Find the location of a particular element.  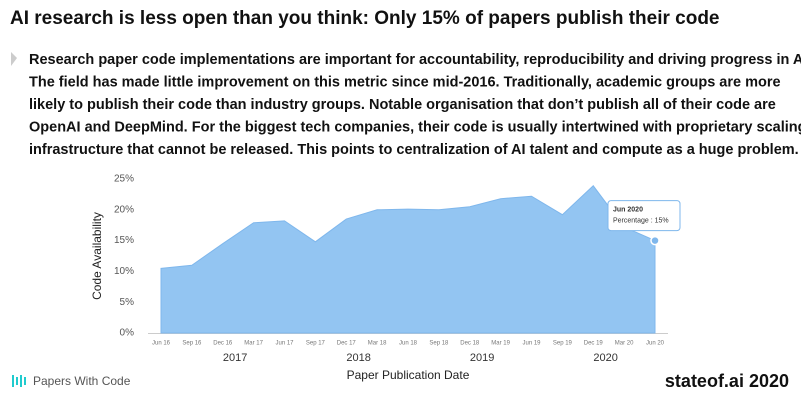

y-tick-label: 5% is located at coordinates (127, 302).